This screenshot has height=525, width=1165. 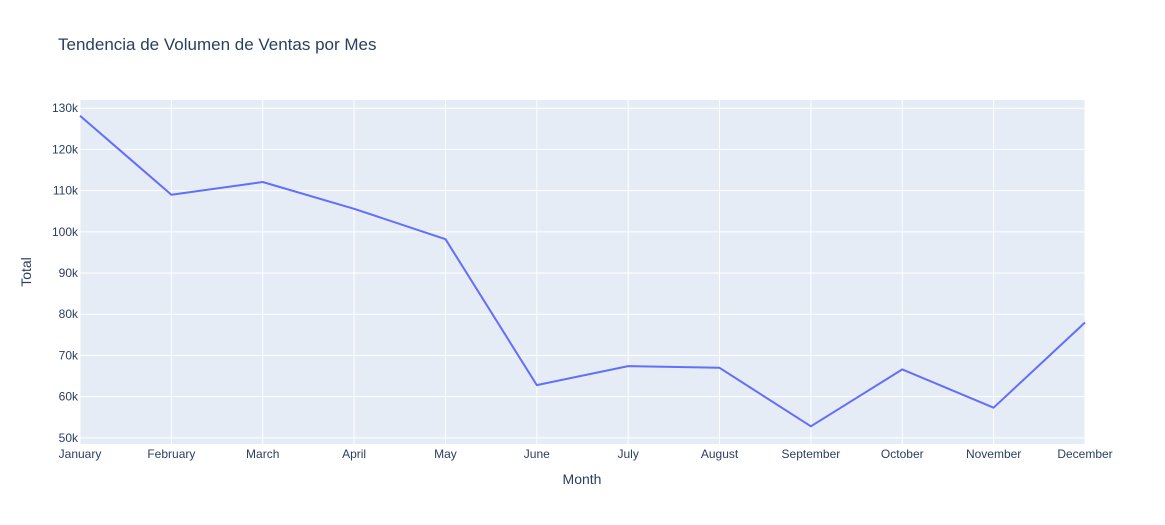 I want to click on x-tick-label: October, so click(x=902, y=454).